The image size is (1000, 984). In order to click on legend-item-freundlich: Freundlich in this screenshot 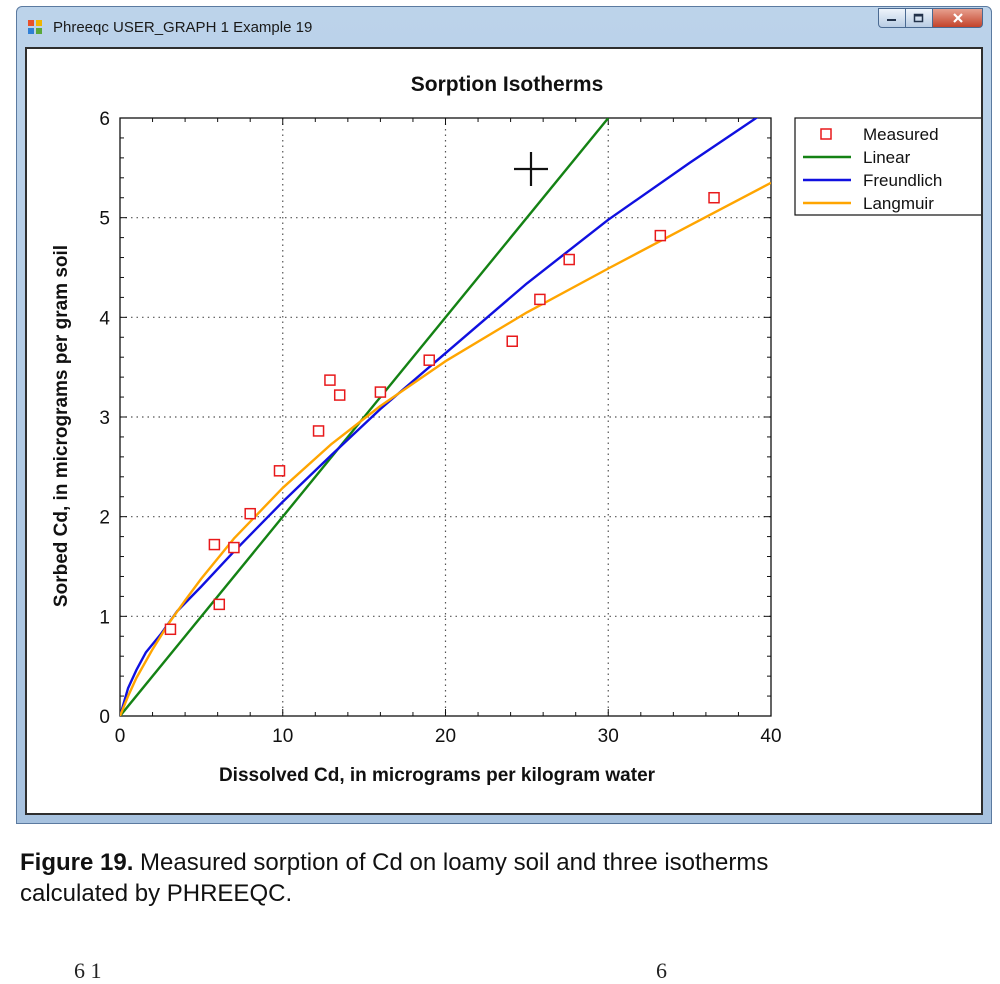, I will do `click(872, 180)`.